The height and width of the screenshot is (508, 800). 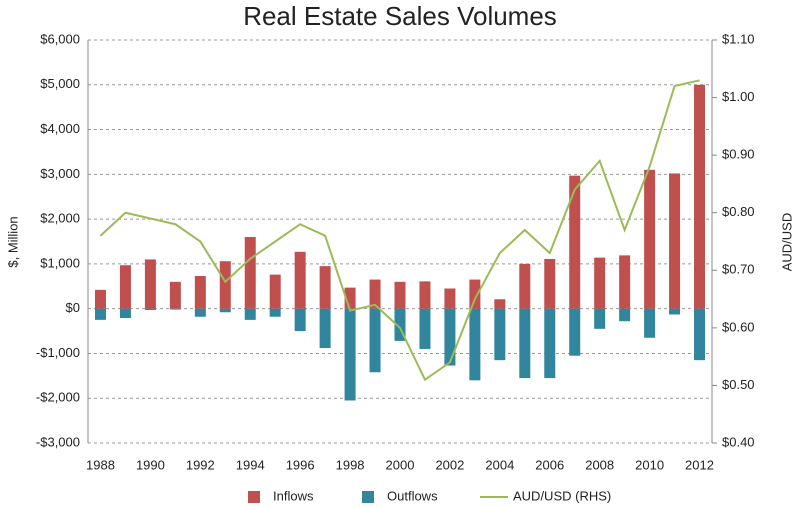 I want to click on x-tick-label: 1990, so click(x=150, y=464).